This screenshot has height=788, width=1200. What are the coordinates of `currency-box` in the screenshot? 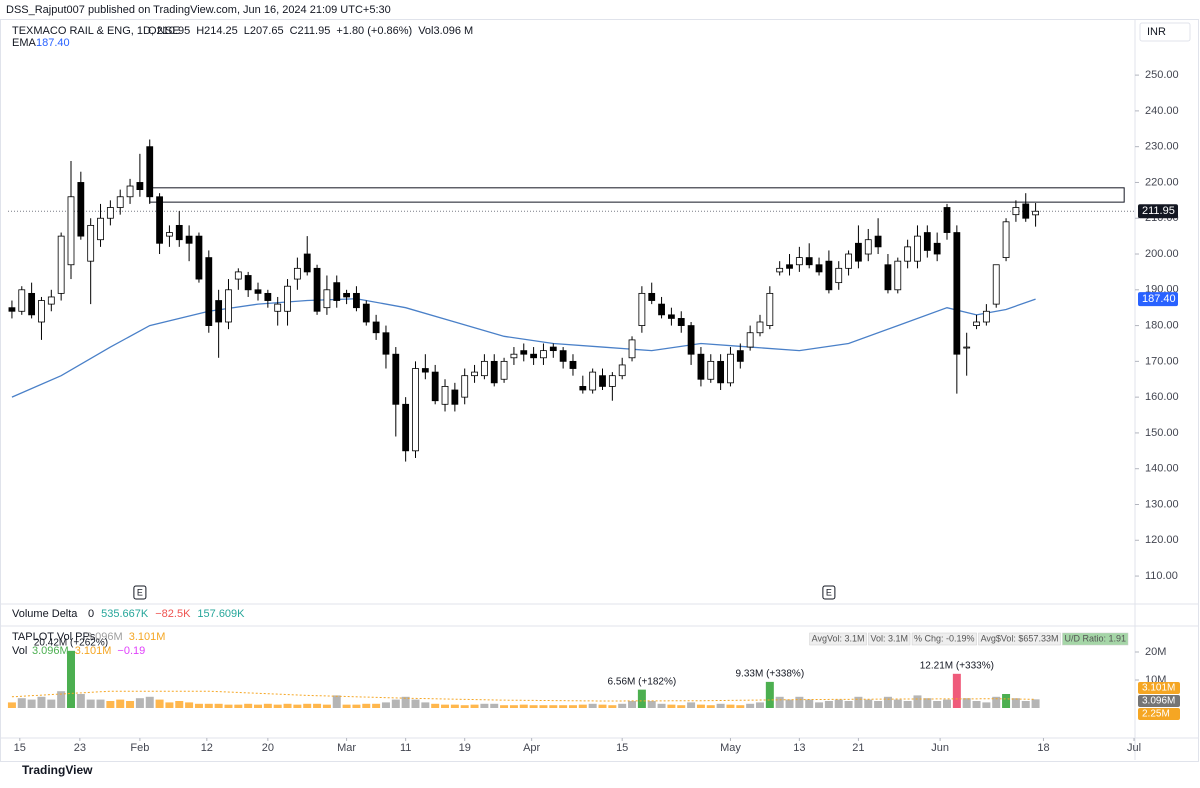 It's located at (1165, 32).